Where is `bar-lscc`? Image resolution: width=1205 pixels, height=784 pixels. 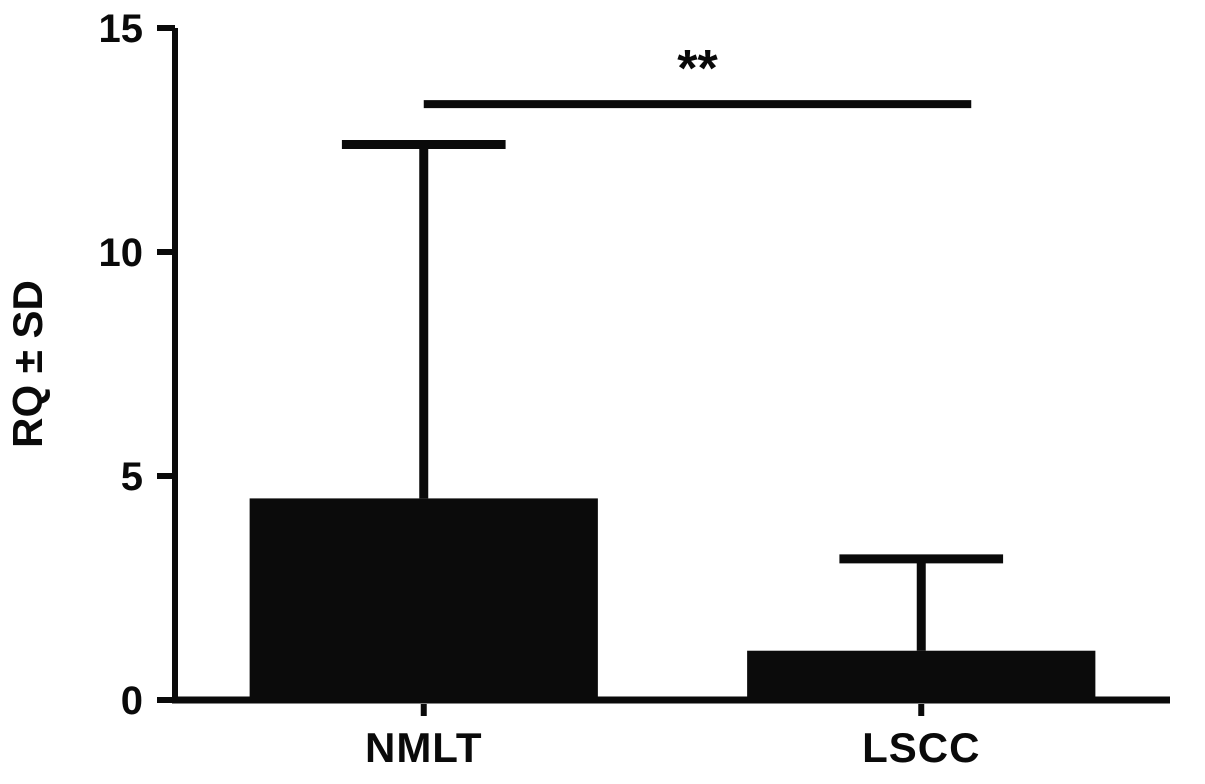 bar-lscc is located at coordinates (921, 675).